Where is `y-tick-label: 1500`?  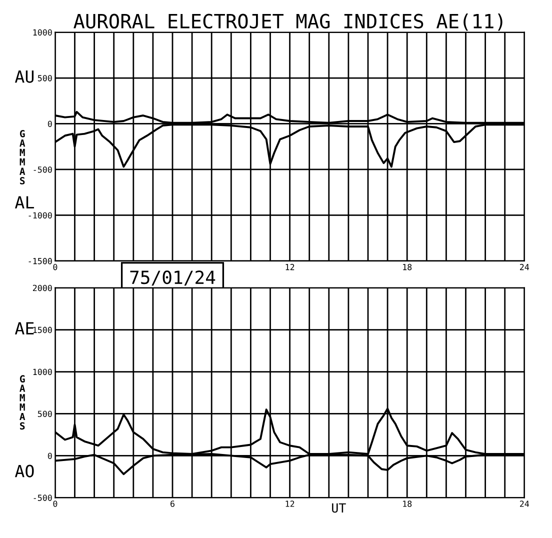 y-tick-label: 1500 is located at coordinates (42, 330).